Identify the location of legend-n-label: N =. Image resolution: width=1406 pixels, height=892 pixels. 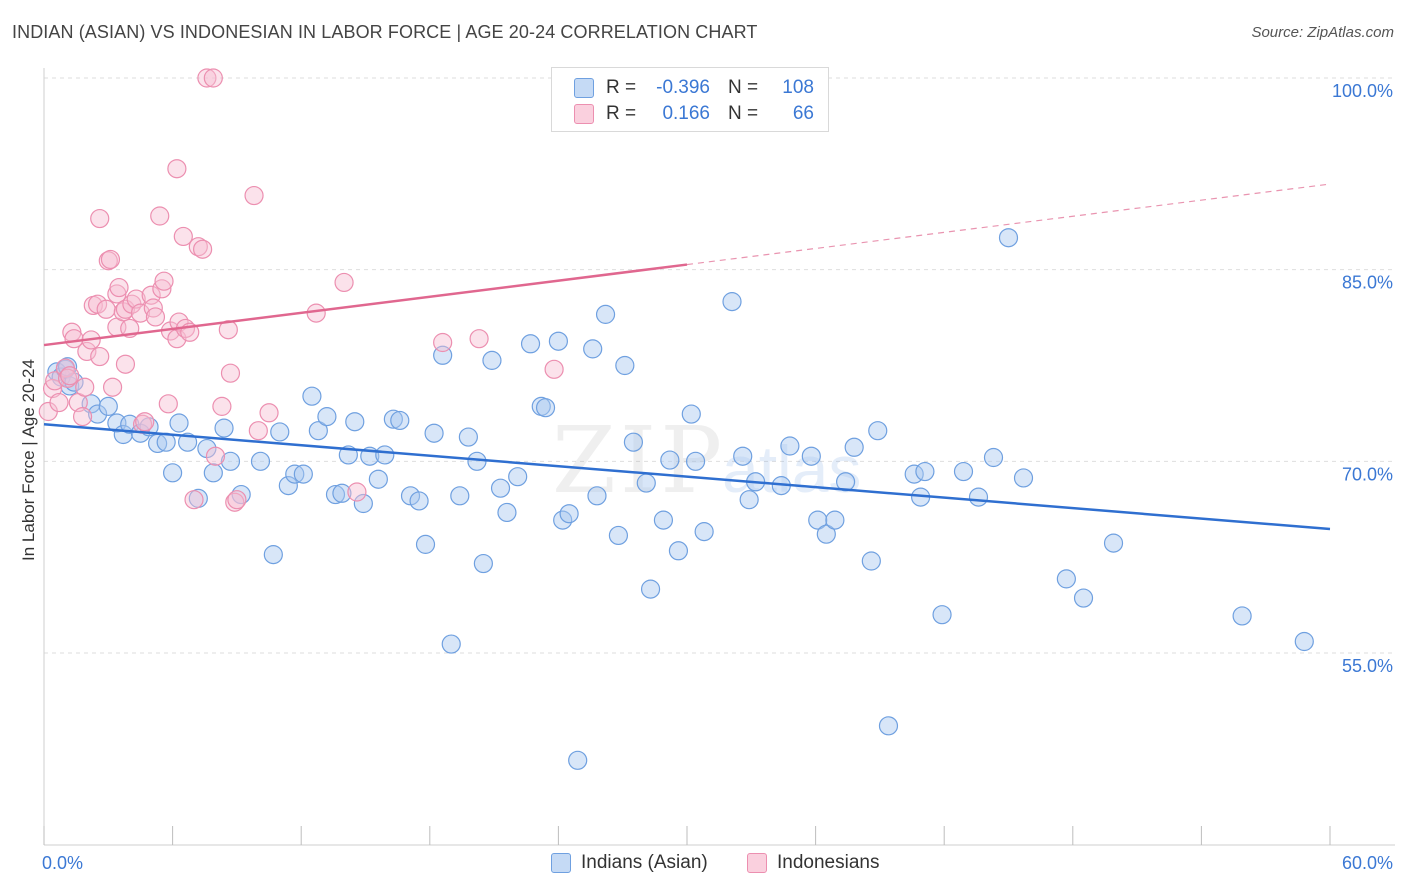
(743, 87).